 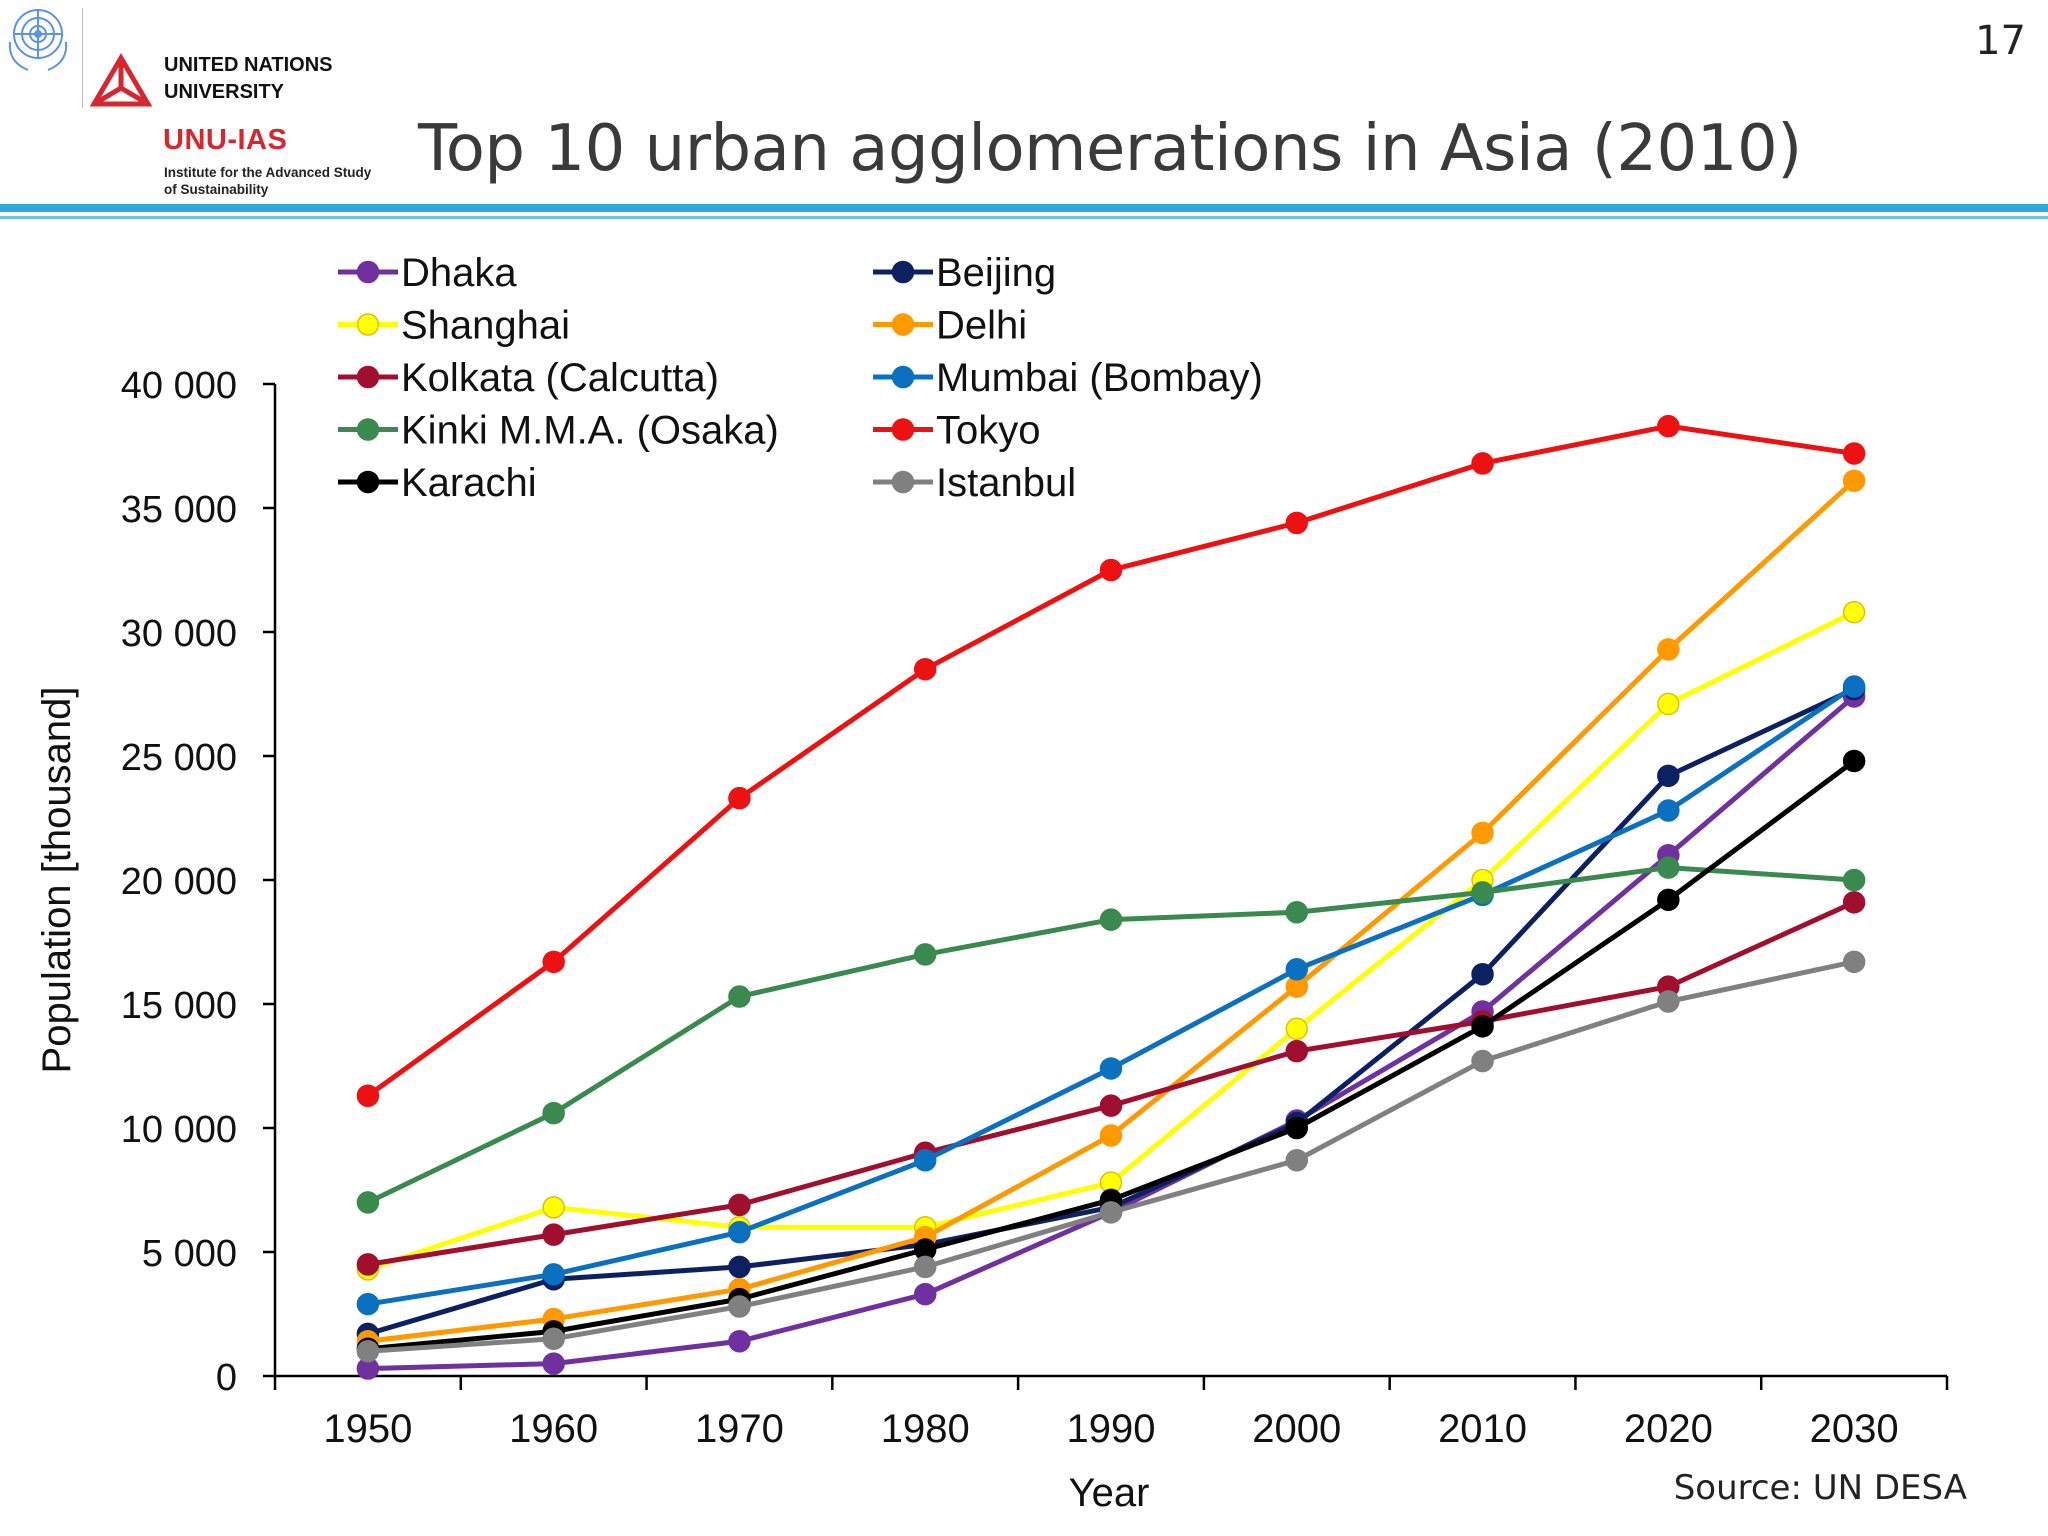 What do you see at coordinates (38, 40) in the screenshot?
I see `un-emblem-icon` at bounding box center [38, 40].